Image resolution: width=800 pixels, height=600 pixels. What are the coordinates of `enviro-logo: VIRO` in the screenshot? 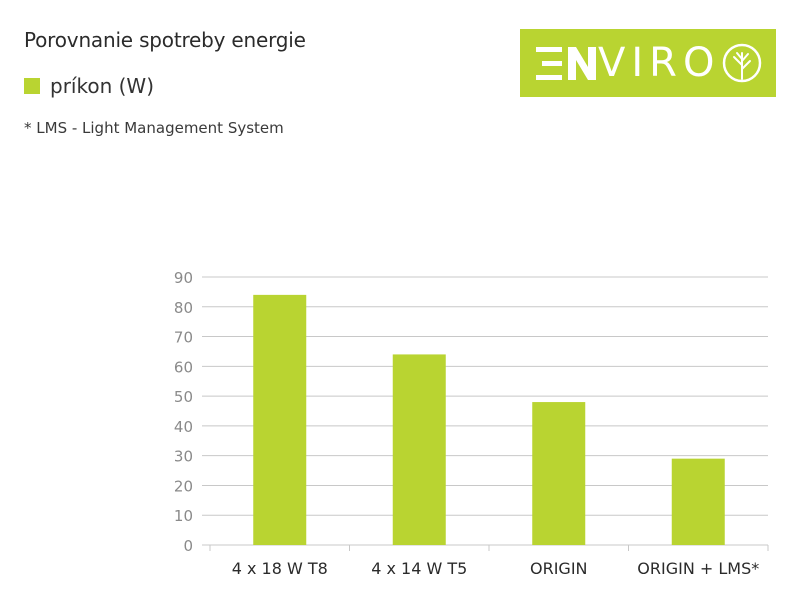 It's located at (648, 63).